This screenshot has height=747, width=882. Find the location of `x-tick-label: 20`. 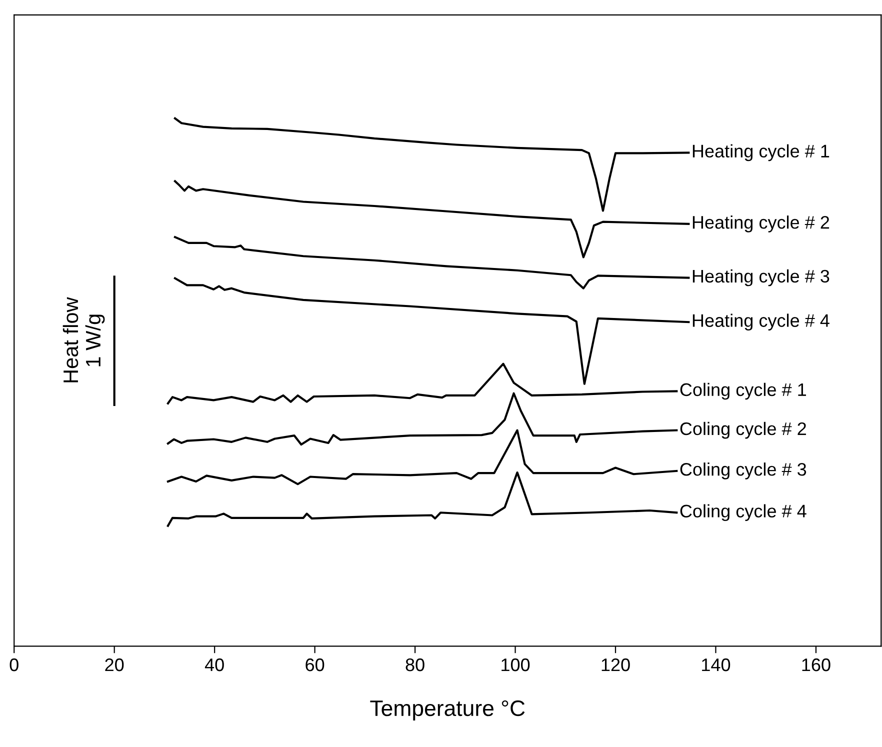

x-tick-label: 20 is located at coordinates (114, 665).